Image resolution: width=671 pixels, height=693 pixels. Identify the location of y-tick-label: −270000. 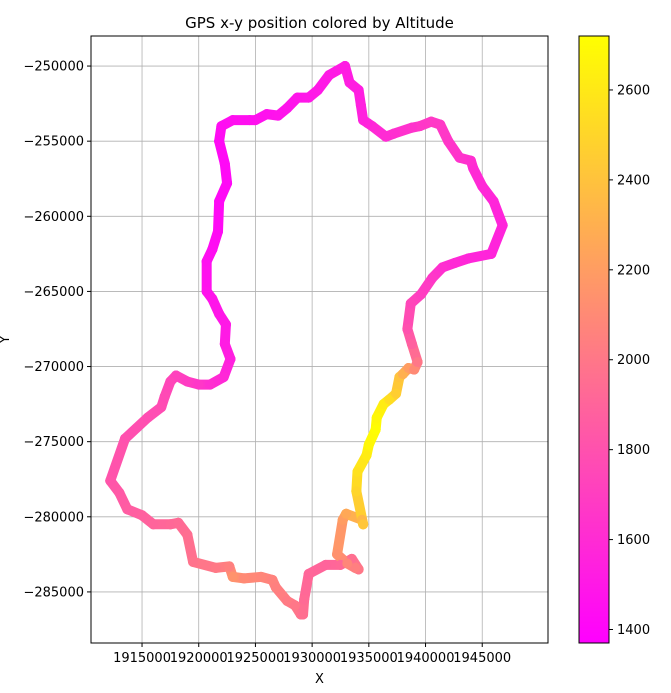
(53, 367).